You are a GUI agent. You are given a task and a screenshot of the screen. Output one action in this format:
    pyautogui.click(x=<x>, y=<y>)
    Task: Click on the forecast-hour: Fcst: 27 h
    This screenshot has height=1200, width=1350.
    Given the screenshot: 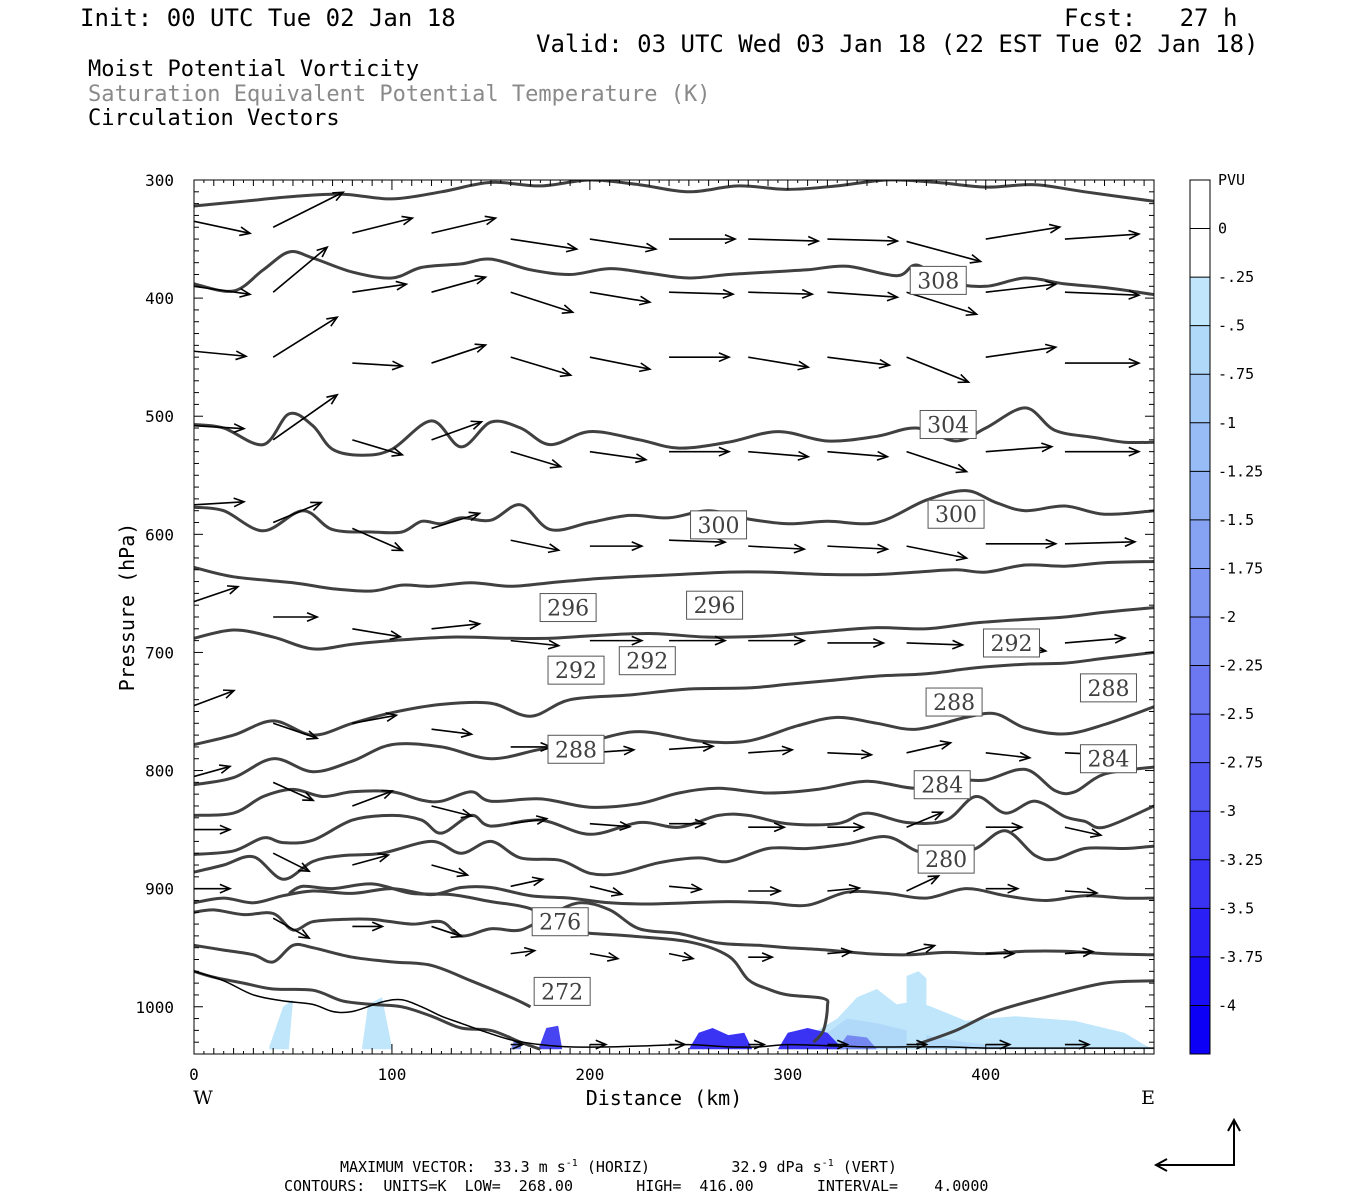 What is the action you would take?
    pyautogui.click(x=1151, y=18)
    